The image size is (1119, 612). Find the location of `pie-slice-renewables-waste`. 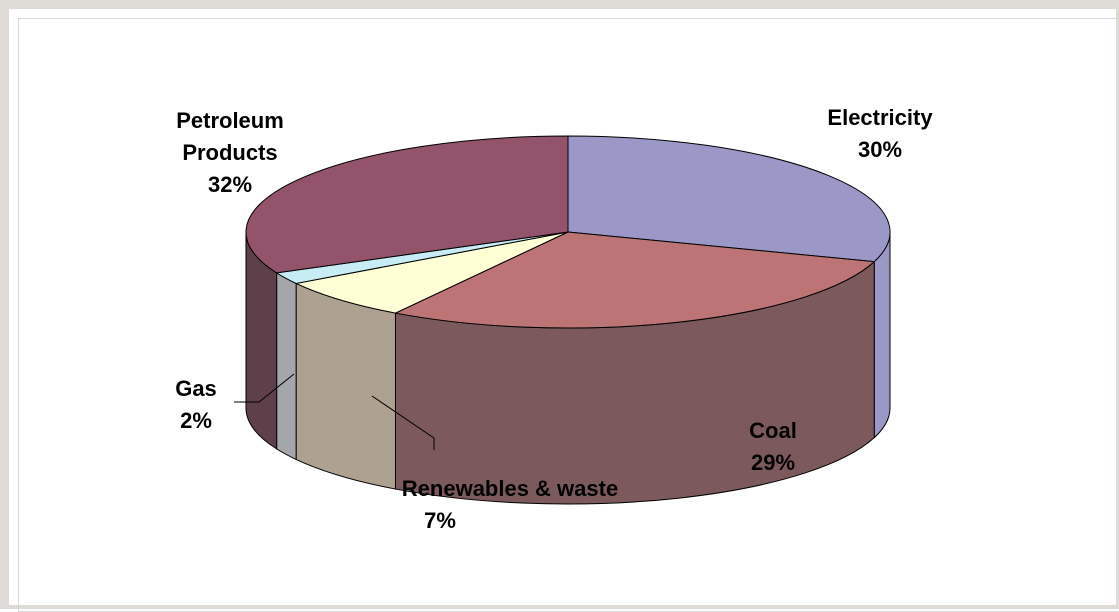

pie-slice-renewables-waste is located at coordinates (431, 272).